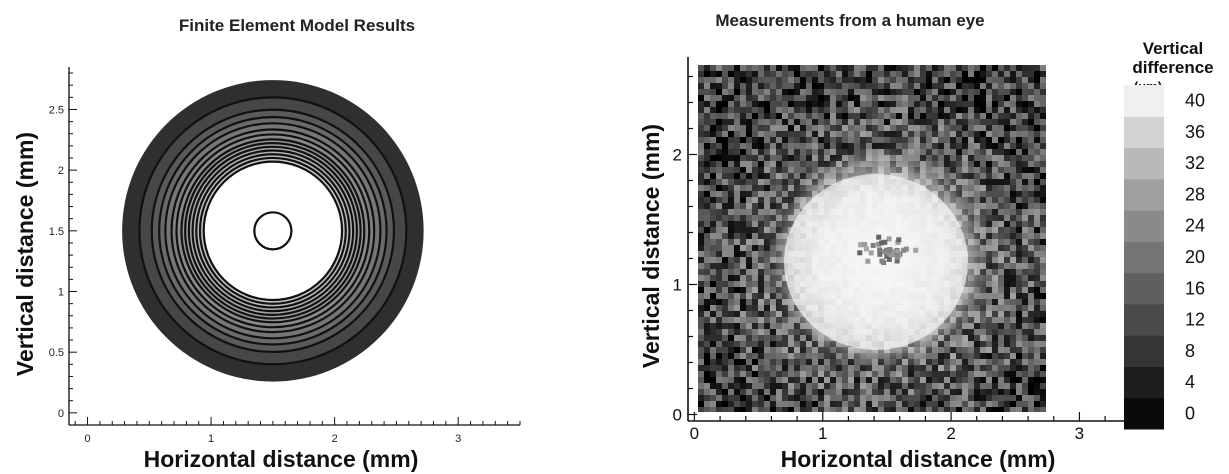  Describe the element at coordinates (56, 232) in the screenshot. I see `left-y-tick-label: 1.5` at that location.